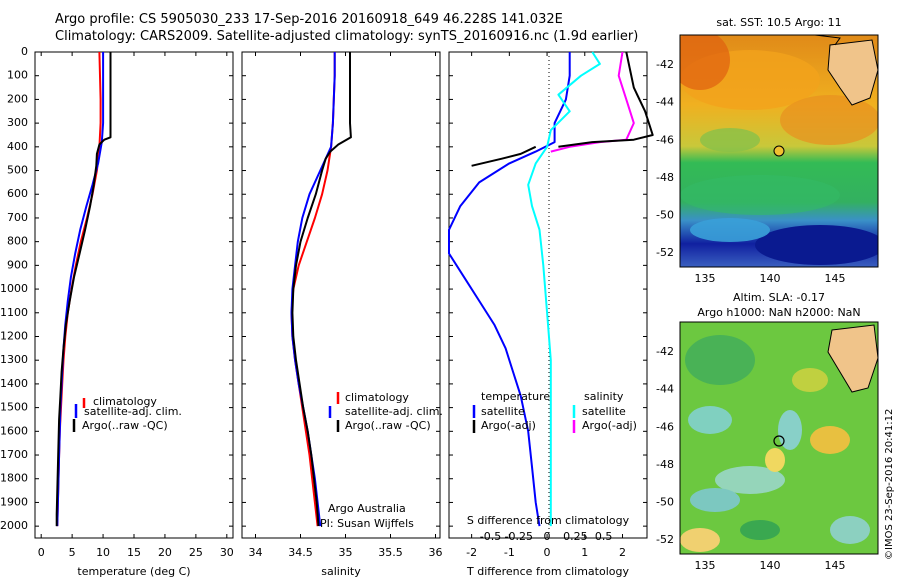 The width and height of the screenshot is (900, 580). What do you see at coordinates (584, 552) in the screenshot?
I see `x-tick-label: 1` at bounding box center [584, 552].